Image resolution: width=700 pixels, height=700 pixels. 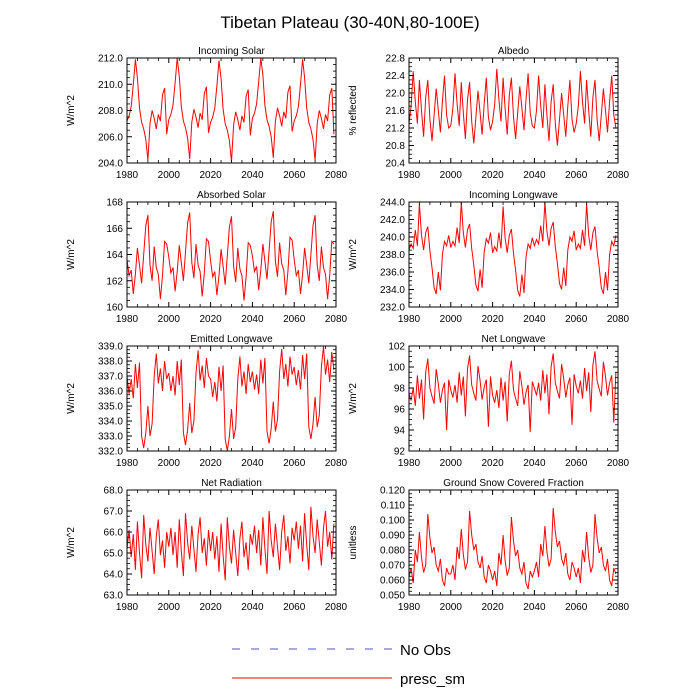 What do you see at coordinates (231, 483) in the screenshot?
I see `panel-title: Net Radiation` at bounding box center [231, 483].